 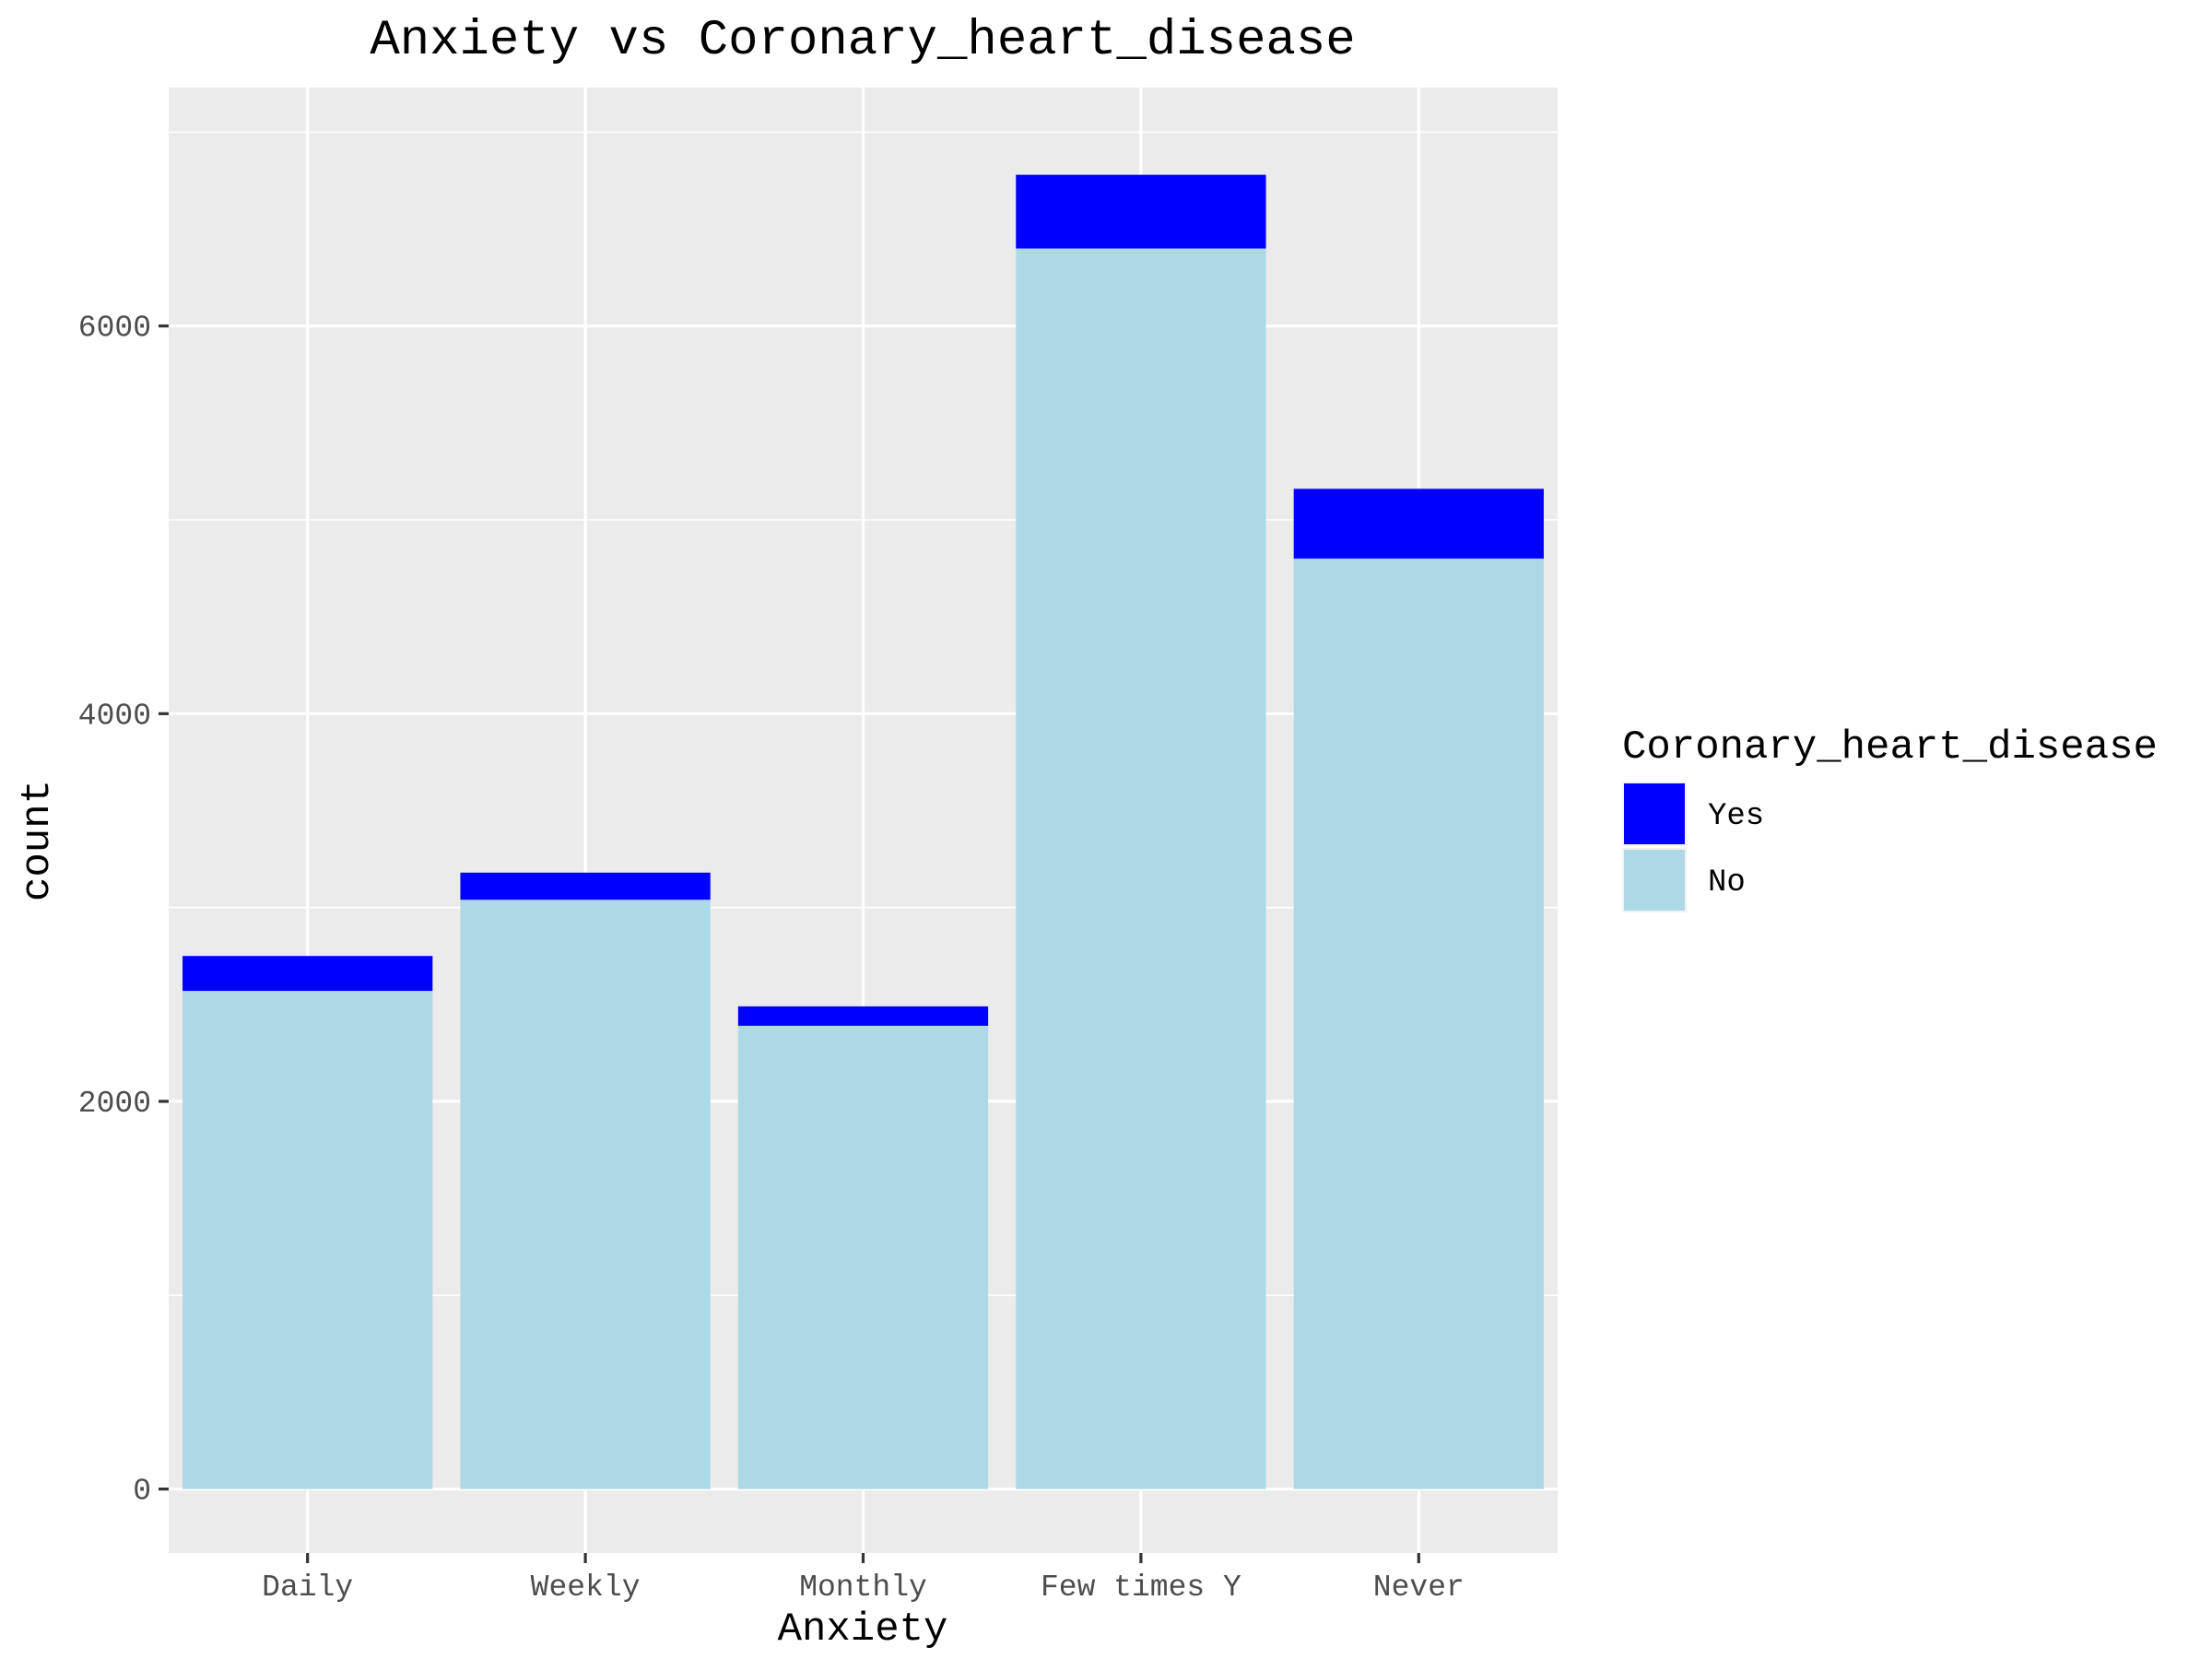 I want to click on legend-swatch-yes, so click(x=1654, y=813).